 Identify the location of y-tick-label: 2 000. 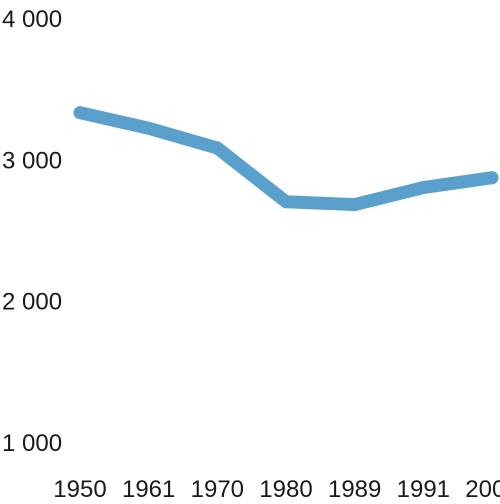
(32, 302).